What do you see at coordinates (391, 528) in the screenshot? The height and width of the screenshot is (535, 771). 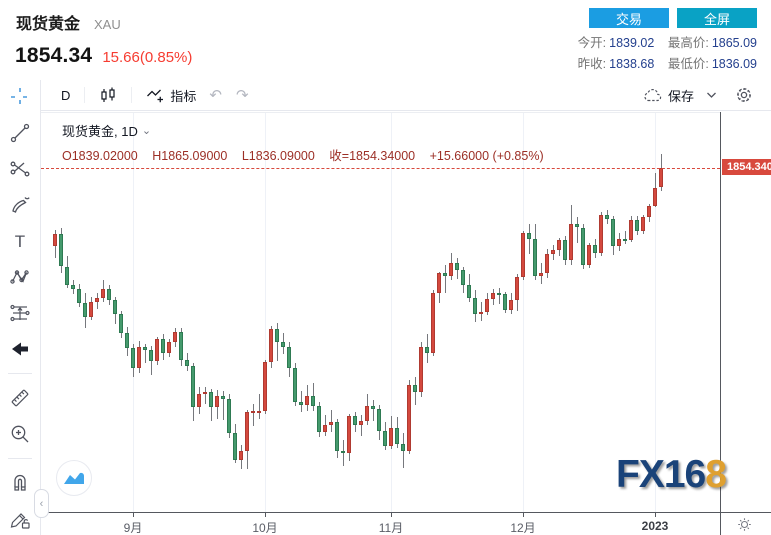 I see `time-axis-label: 11月` at bounding box center [391, 528].